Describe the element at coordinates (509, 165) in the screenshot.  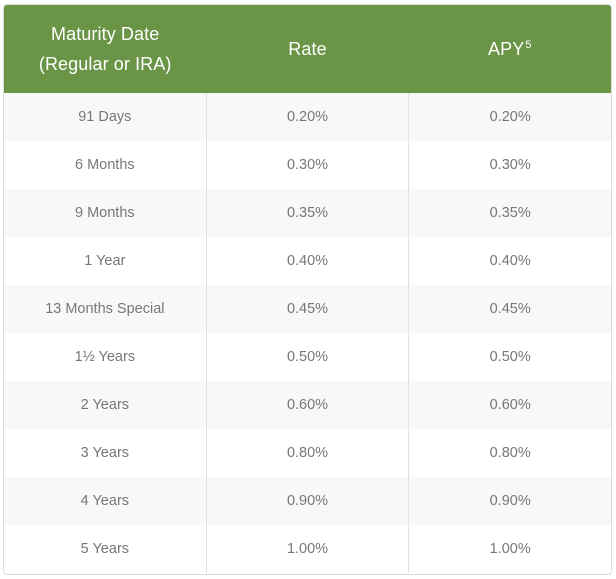
I see `cell-apy: 0.30%` at that location.